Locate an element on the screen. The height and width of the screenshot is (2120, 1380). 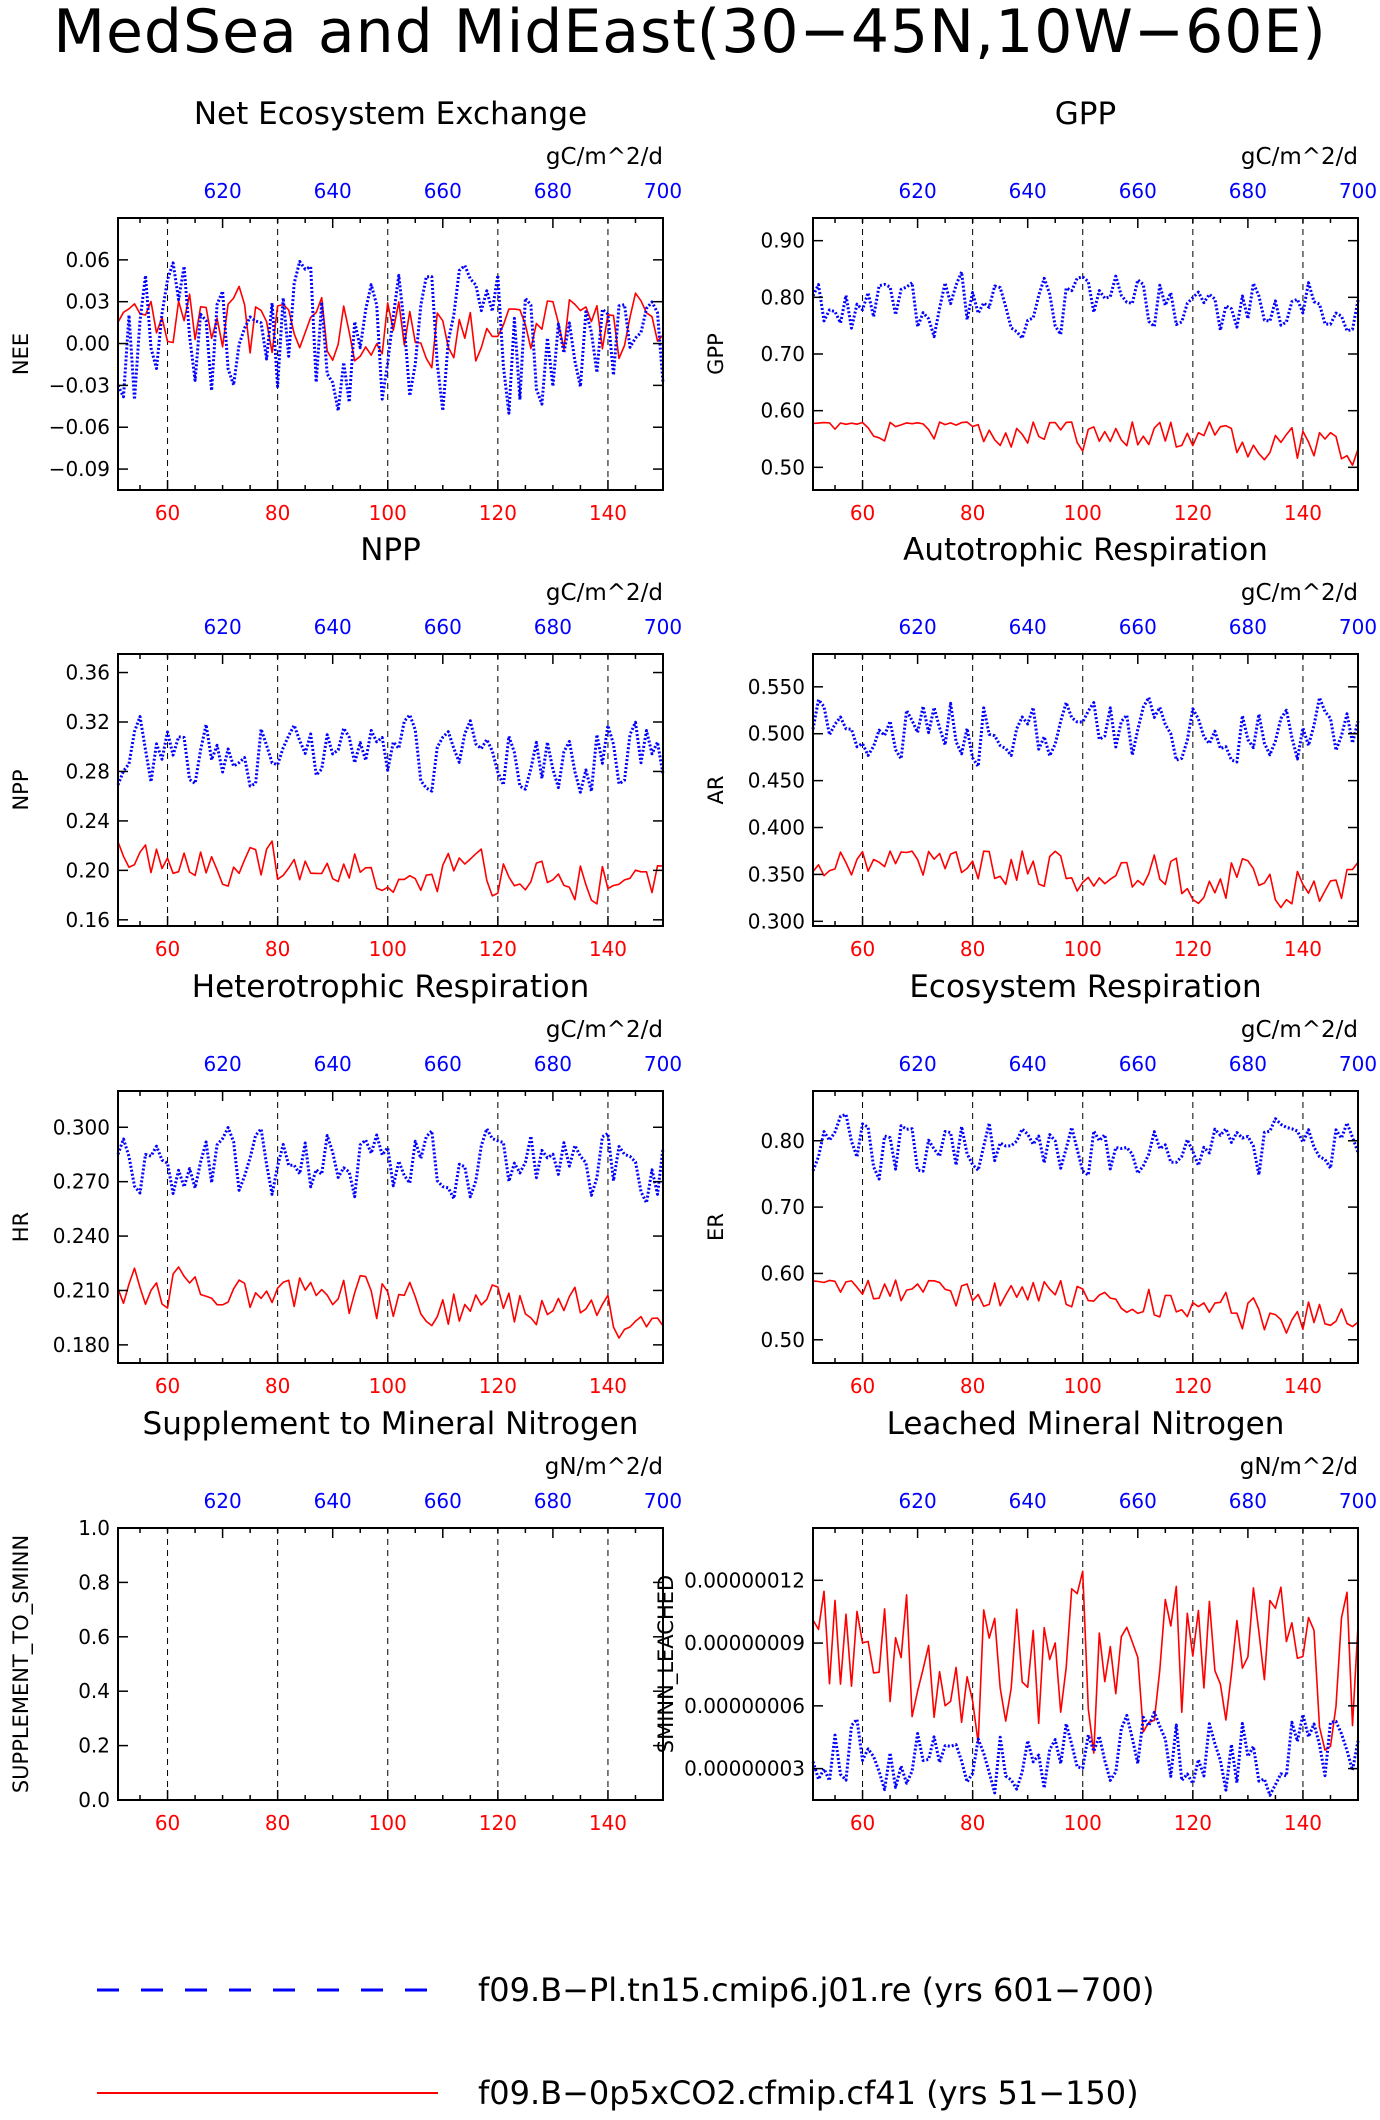
y-tick-label: 0.400 is located at coordinates (776, 828).